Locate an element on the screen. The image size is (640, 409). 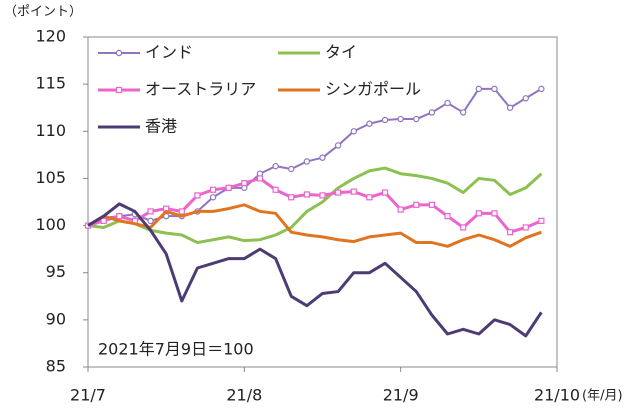
y-tick-label: 90 is located at coordinates (56, 318).